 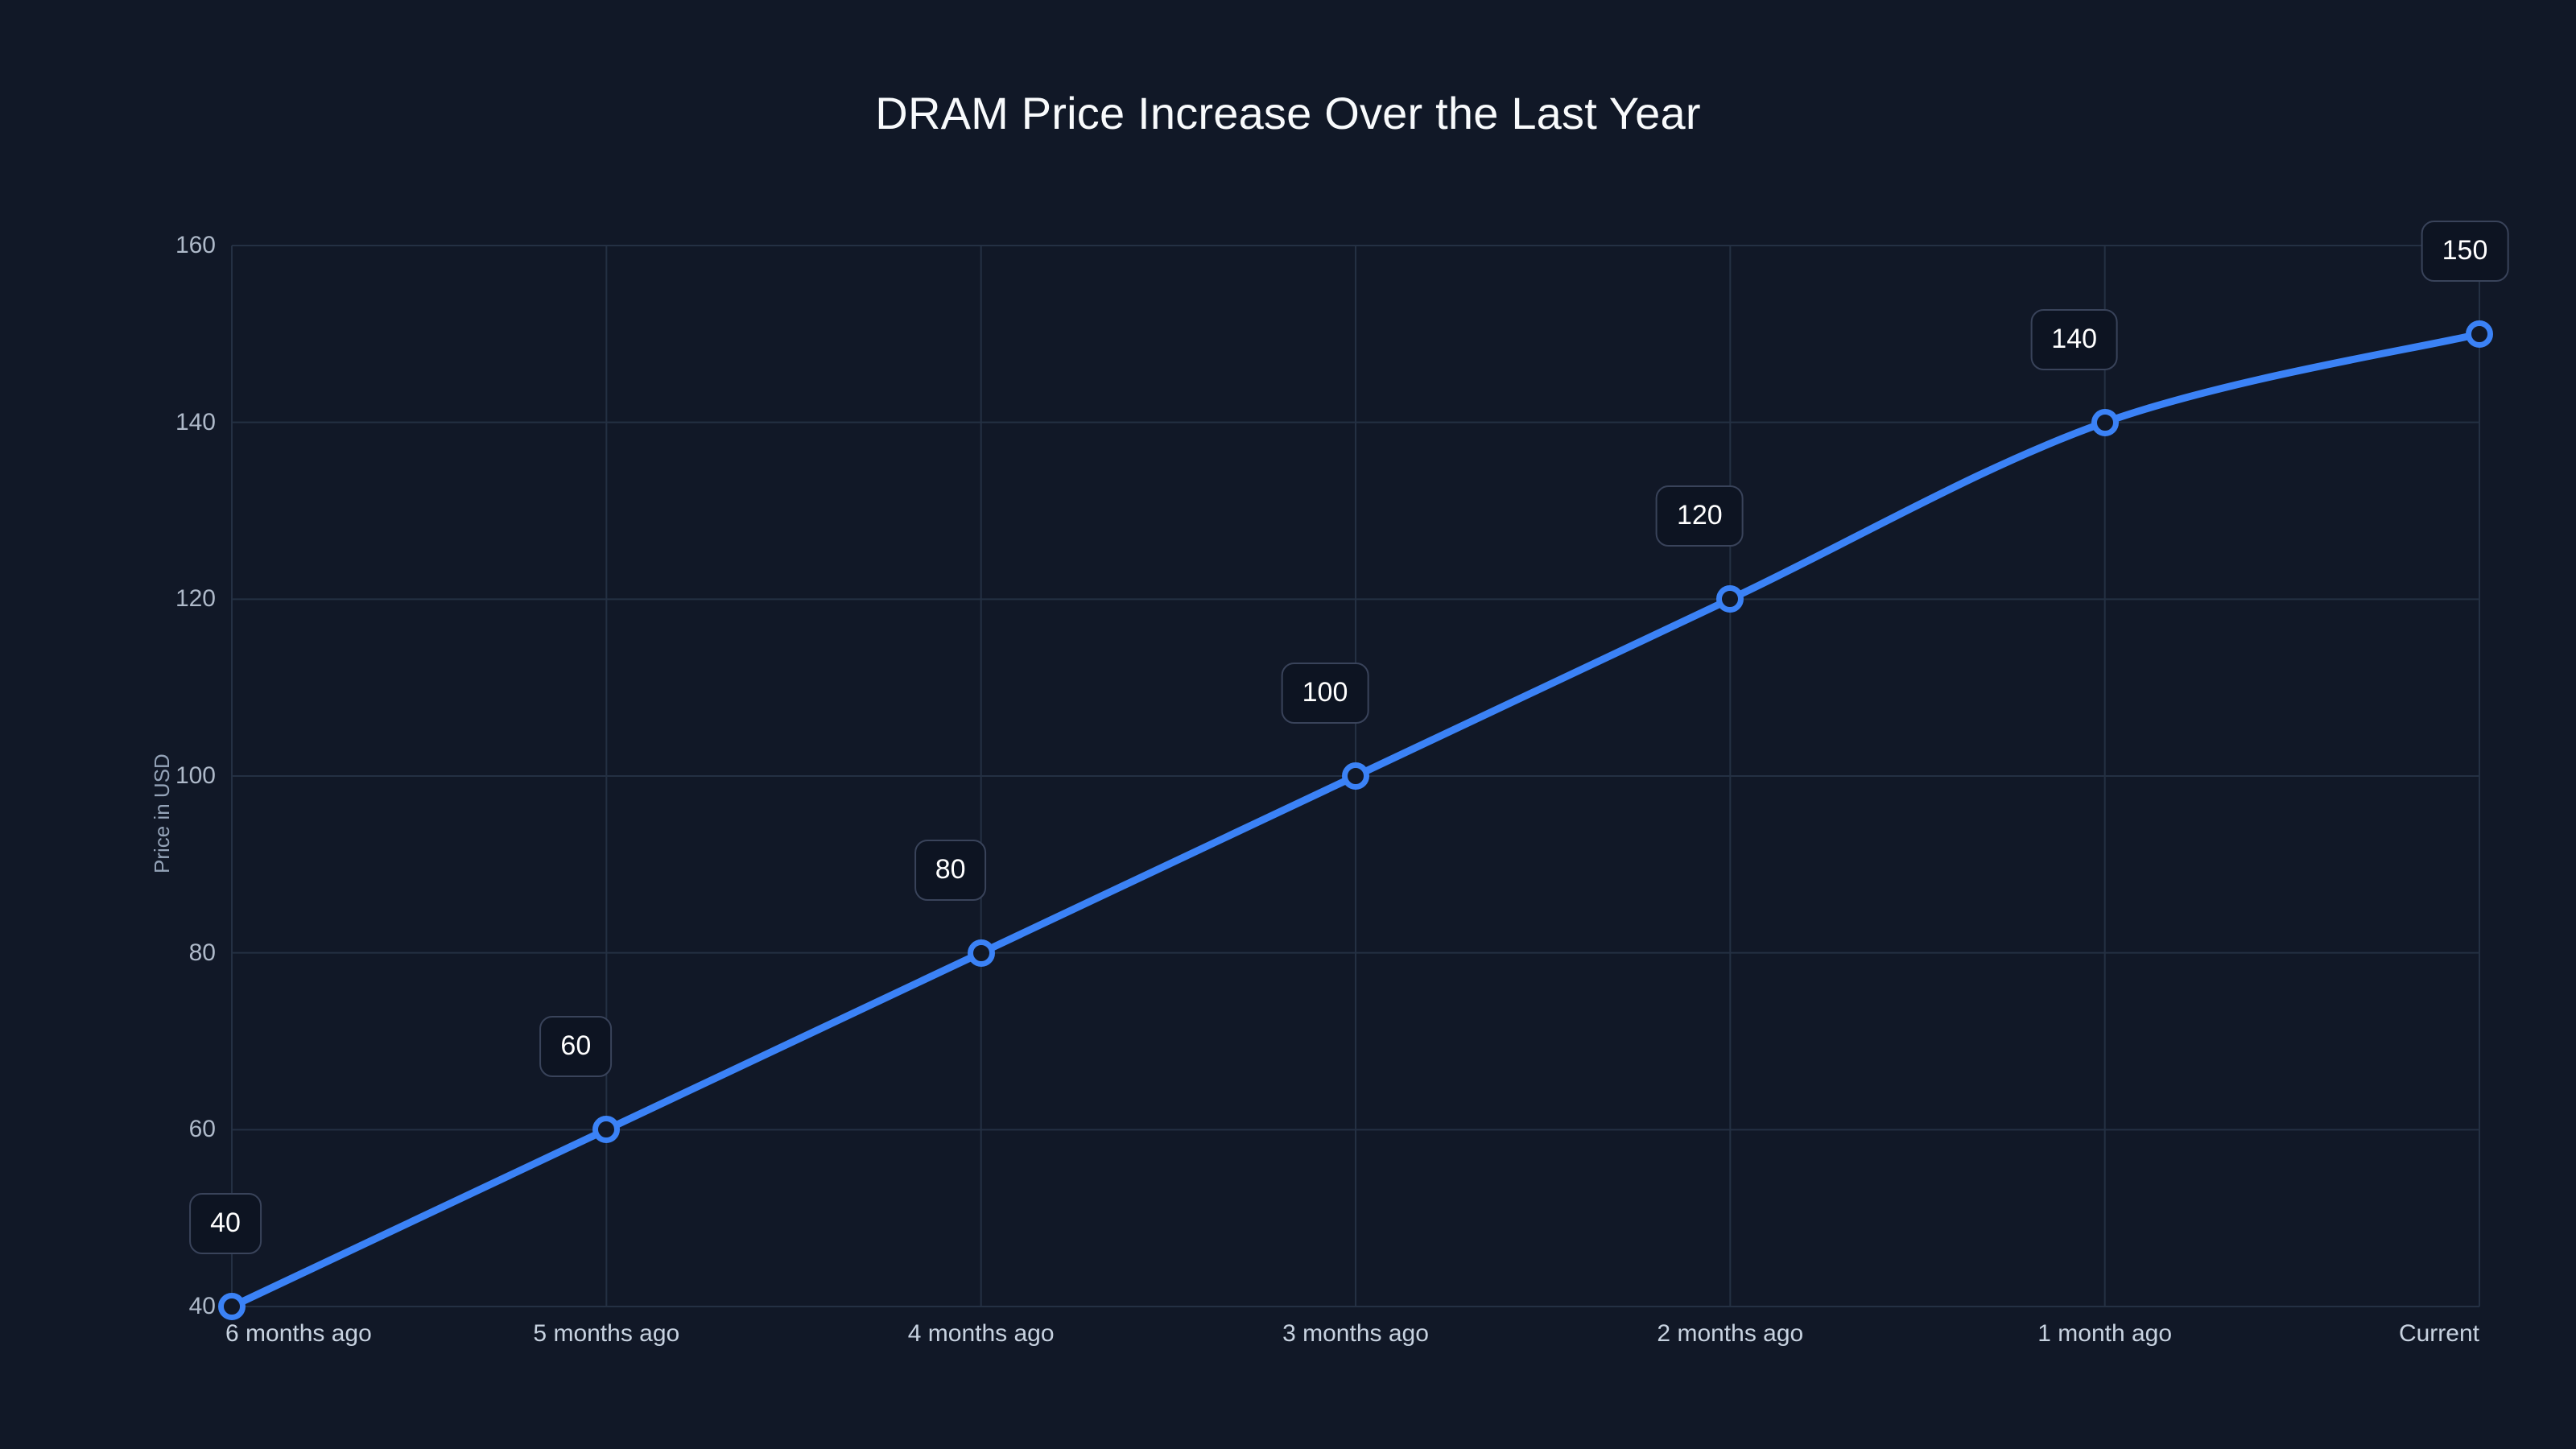 I want to click on data-point-label: 60, so click(x=576, y=1047).